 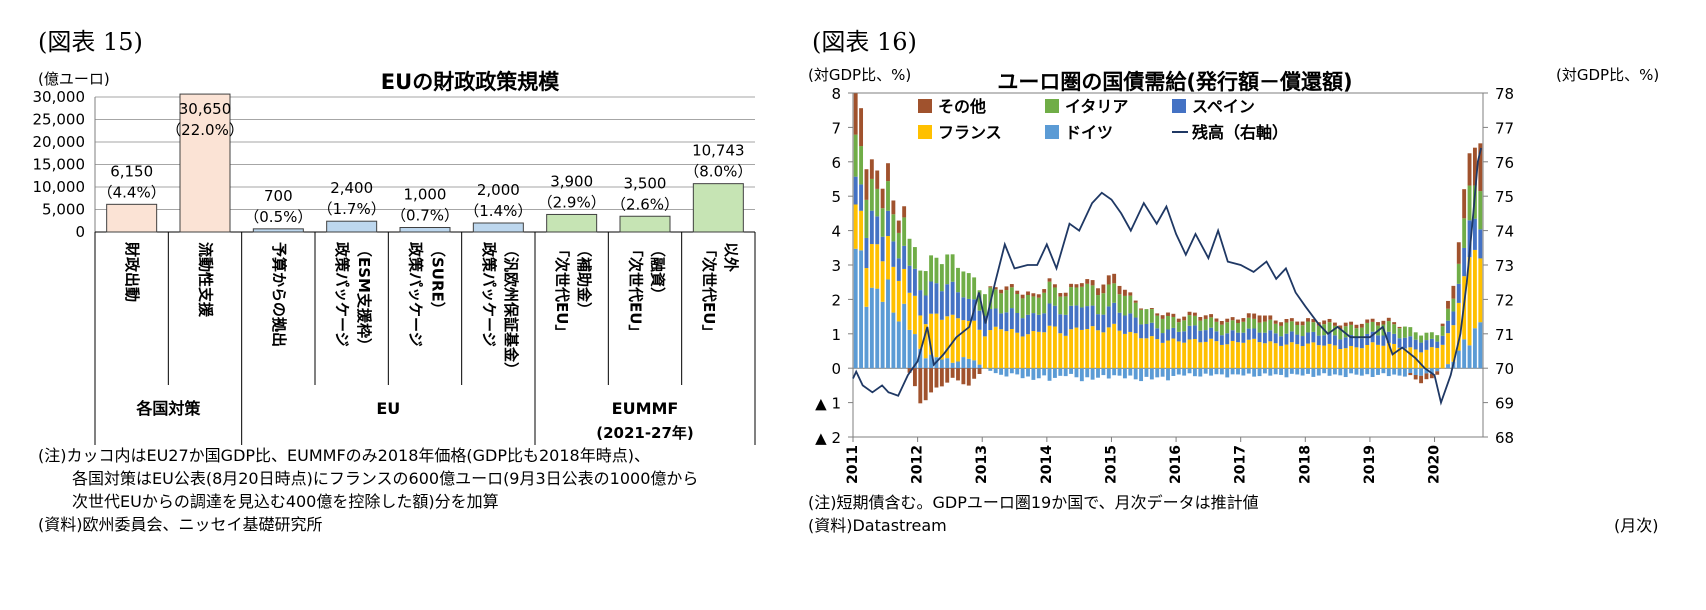 I want to click on right-x-year-label: 2019, so click(x=1370, y=464).